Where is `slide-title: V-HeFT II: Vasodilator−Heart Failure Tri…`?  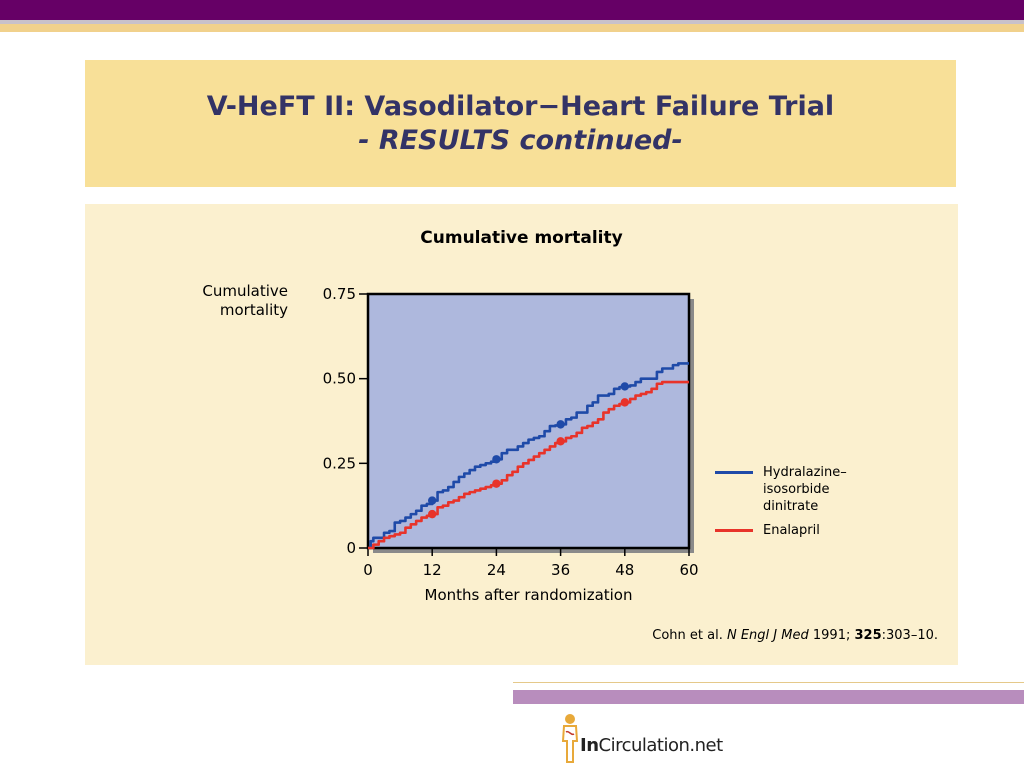
slide-title: V-HeFT II: Vasodilator−Heart Failure Tri… is located at coordinates (520, 106).